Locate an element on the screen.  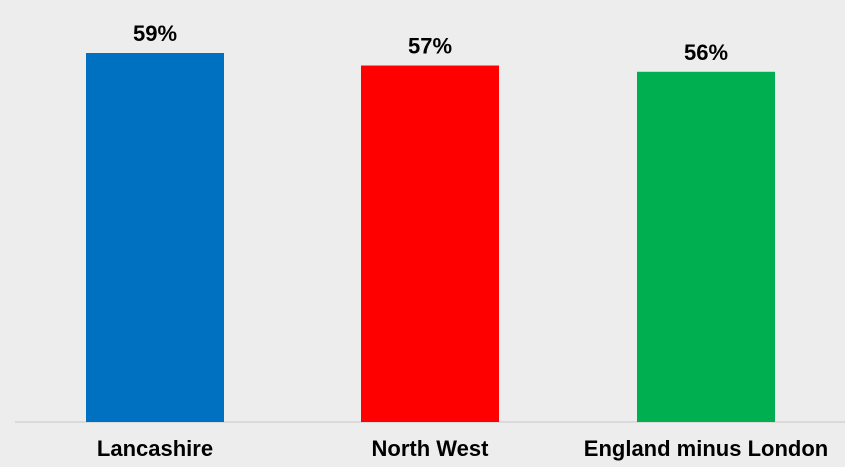
bar-england-minus-london is located at coordinates (706, 247).